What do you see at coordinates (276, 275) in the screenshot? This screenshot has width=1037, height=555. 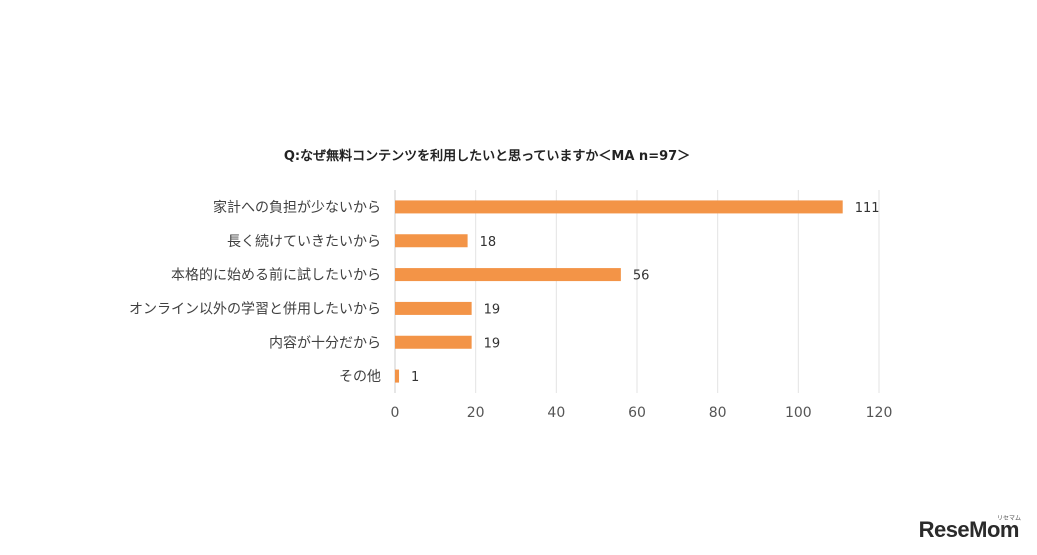 I see `category-label: 本格的に始める前に試したいから` at bounding box center [276, 275].